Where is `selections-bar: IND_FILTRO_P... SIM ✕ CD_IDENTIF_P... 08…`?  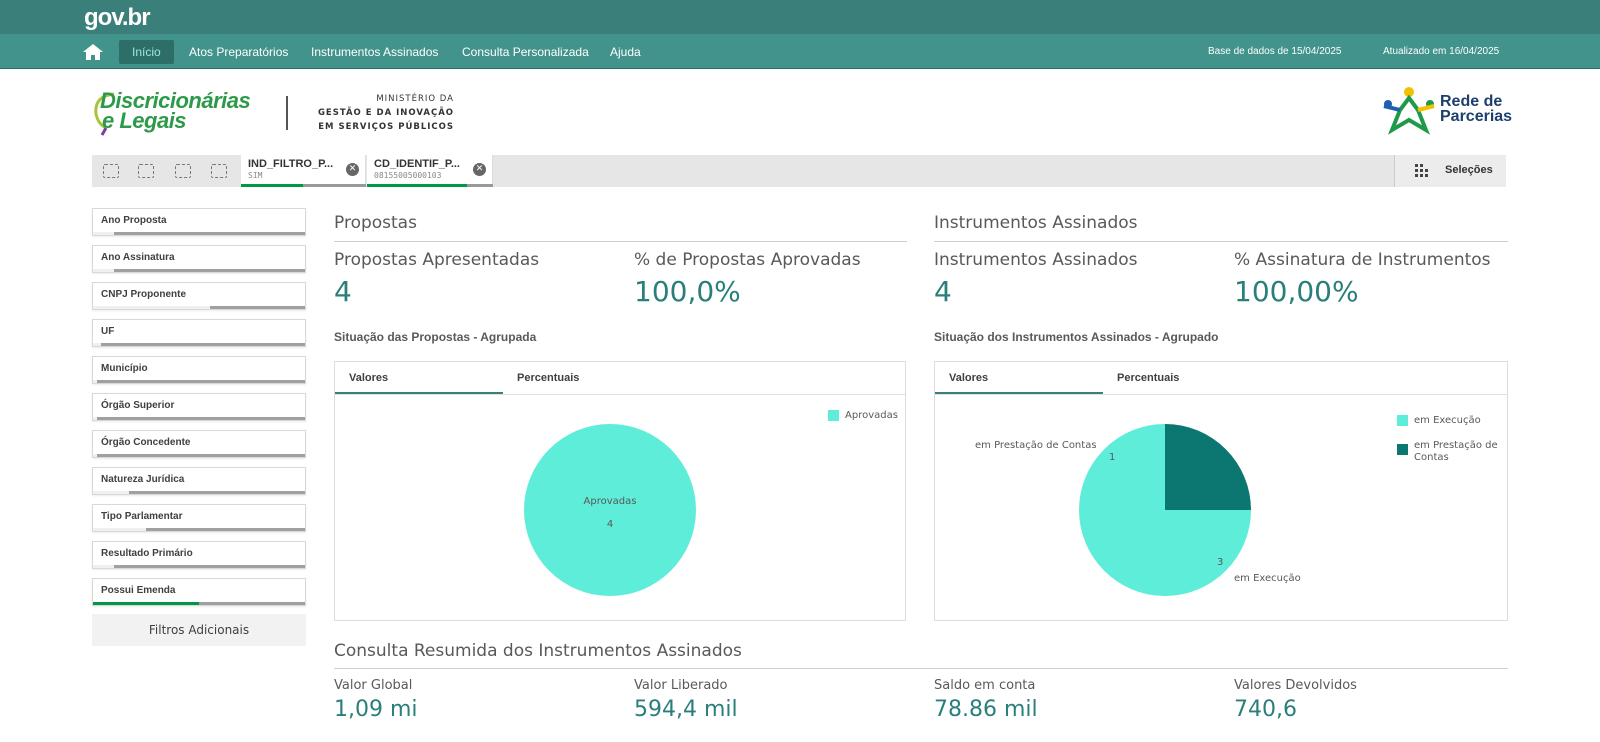
selections-bar: IND_FILTRO_P... SIM ✕ CD_IDENTIF_P... 08… is located at coordinates (799, 171).